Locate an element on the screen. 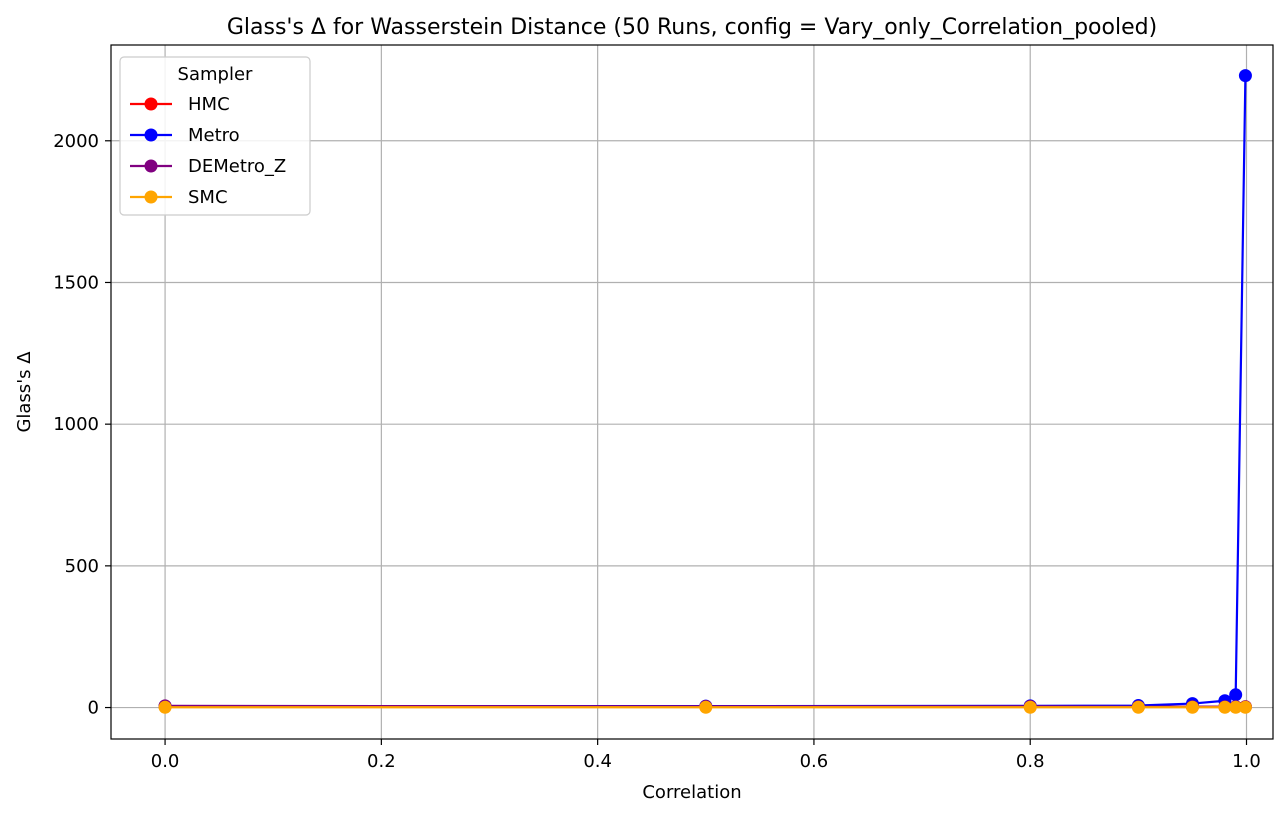 The width and height of the screenshot is (1288, 817). x-tick-label: 1.0 is located at coordinates (1246, 761).